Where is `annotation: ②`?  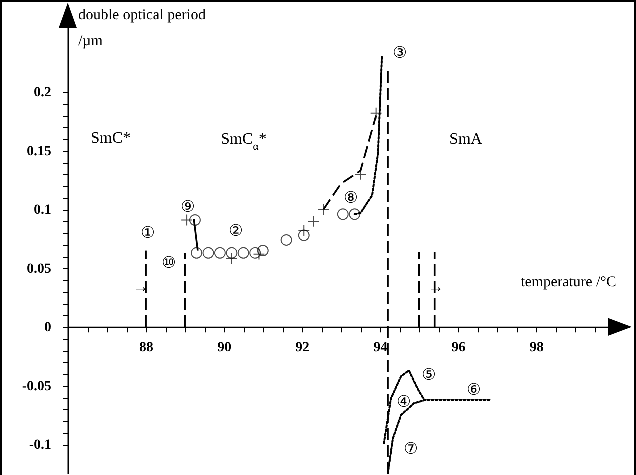
annotation: ② is located at coordinates (236, 231).